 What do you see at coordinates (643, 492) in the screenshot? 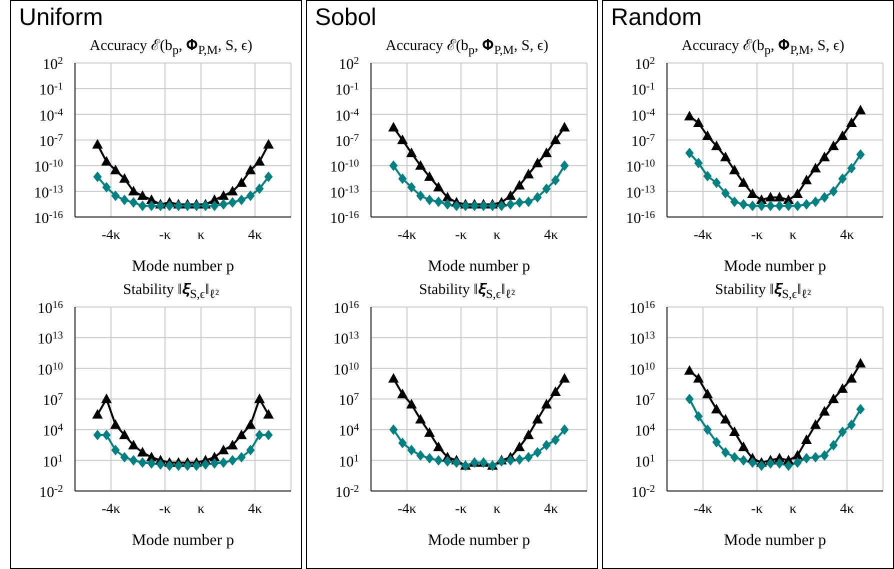
I see `y-tick-label: 10$^{-2}$` at bounding box center [643, 492].